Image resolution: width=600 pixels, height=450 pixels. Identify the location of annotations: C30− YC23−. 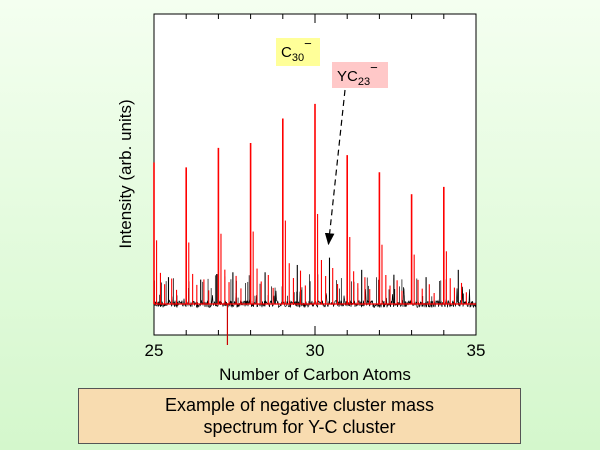
(332, 141).